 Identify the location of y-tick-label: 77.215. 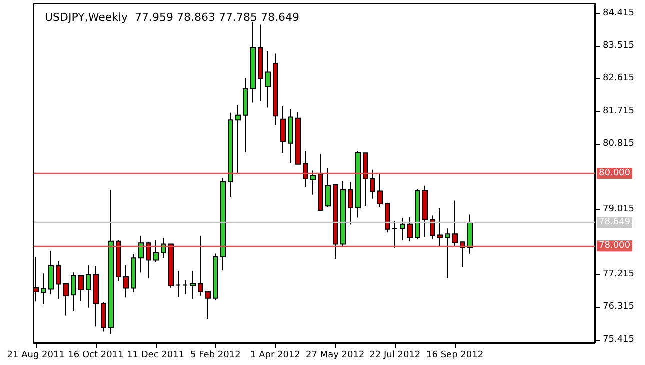
(618, 275).